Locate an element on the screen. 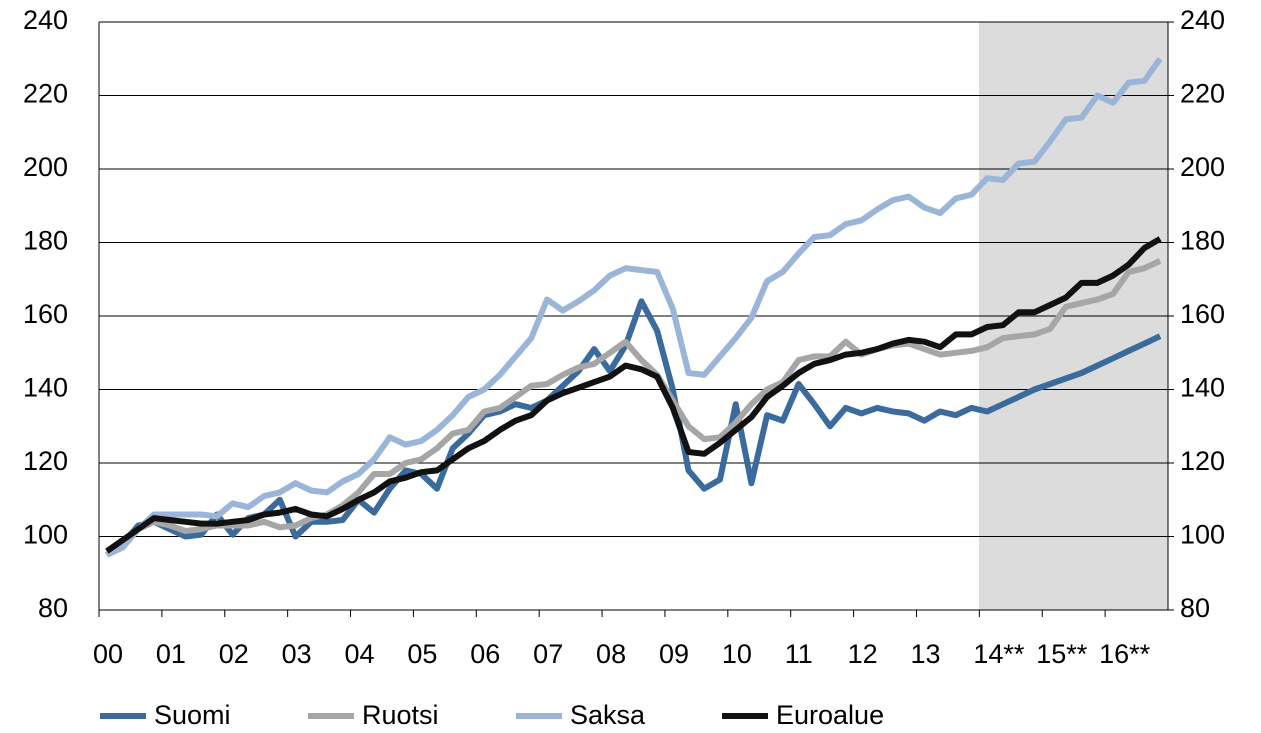 The width and height of the screenshot is (1261, 733). y-tick-label: 120 is located at coordinates (45, 461).